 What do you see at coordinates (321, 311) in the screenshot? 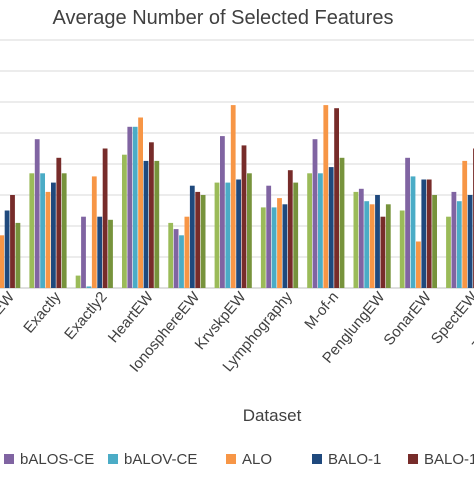
I see `x-tick-label: M-of-n` at bounding box center [321, 311].